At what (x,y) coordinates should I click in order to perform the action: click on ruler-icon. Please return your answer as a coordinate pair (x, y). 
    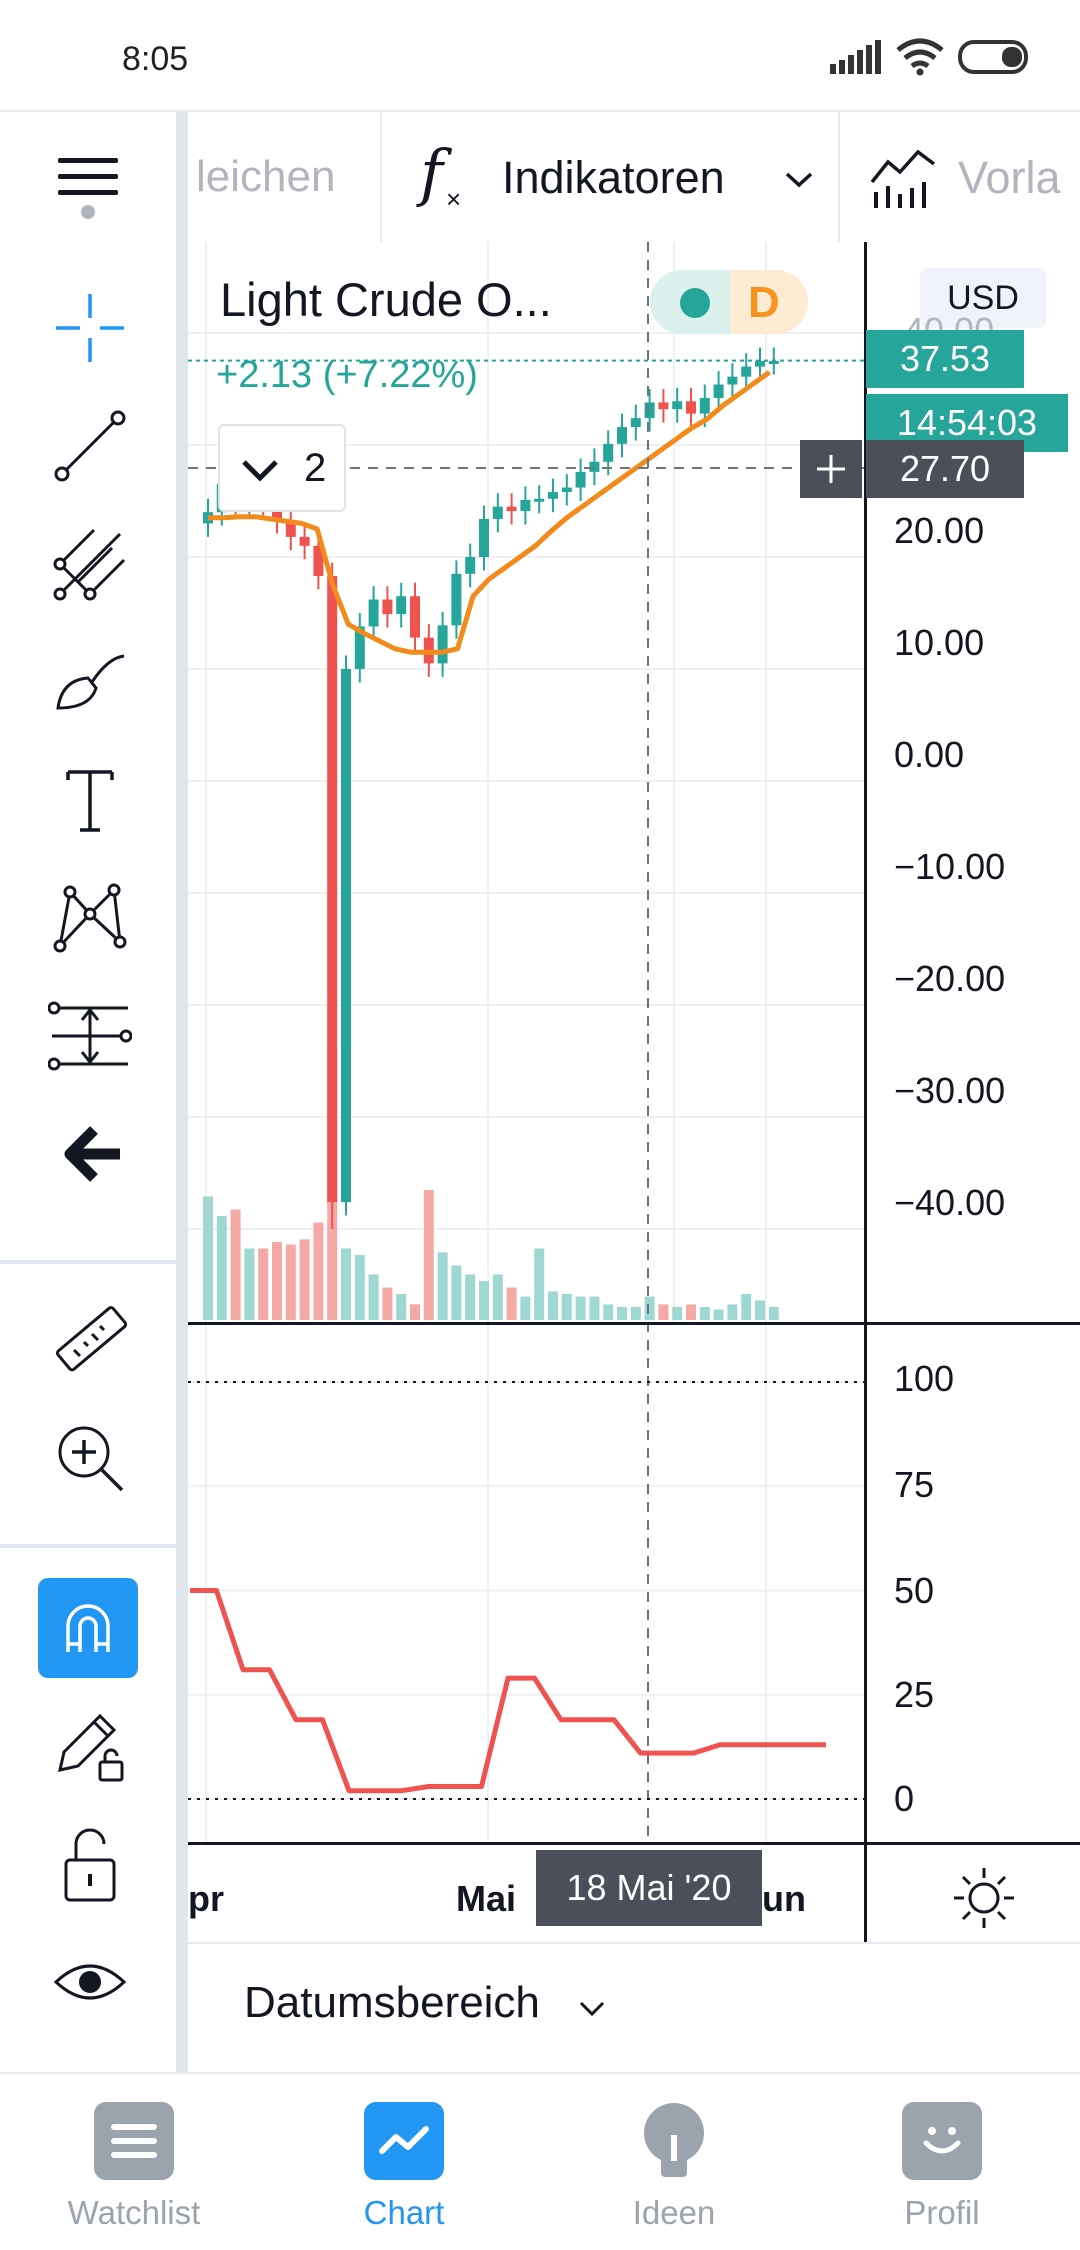
    Looking at the image, I should click on (91, 1339).